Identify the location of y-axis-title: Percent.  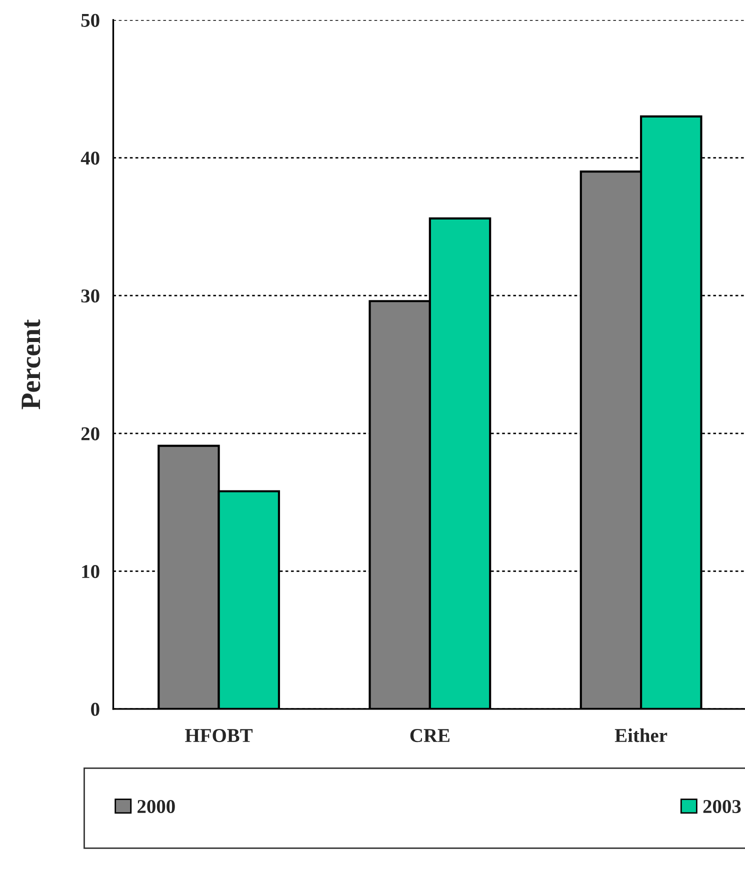
(31, 364).